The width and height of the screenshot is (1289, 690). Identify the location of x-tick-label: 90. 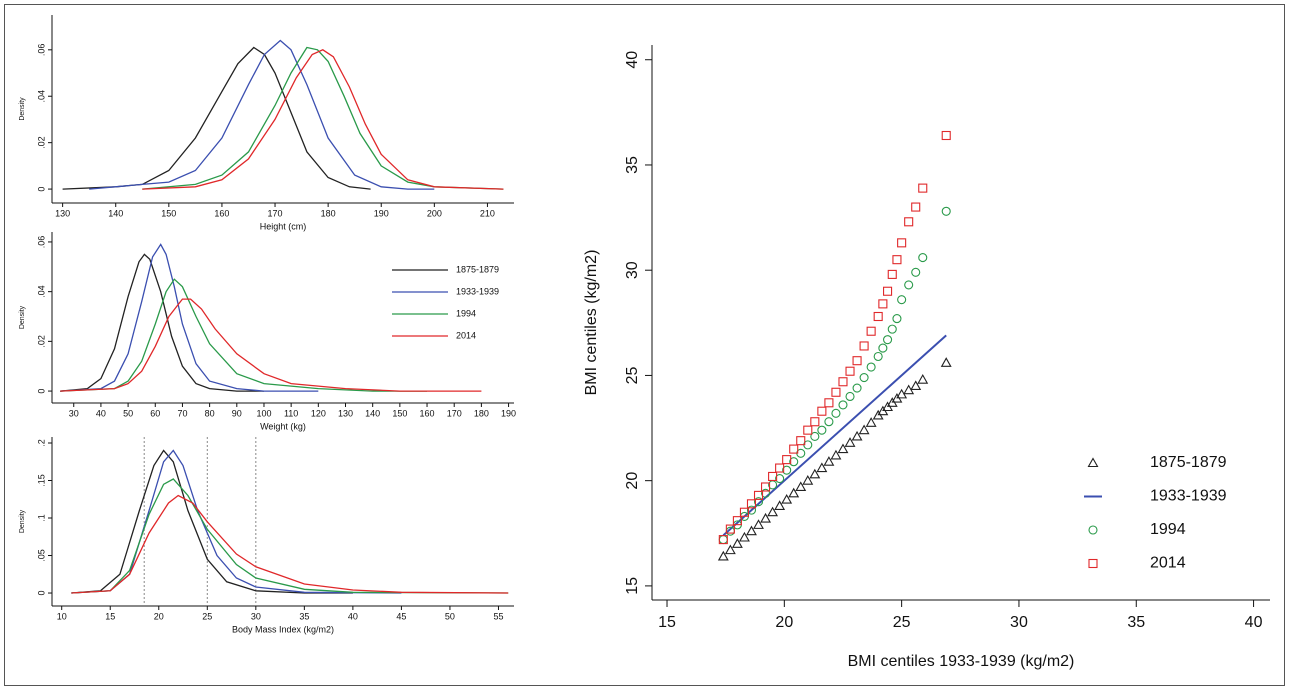
(237, 413).